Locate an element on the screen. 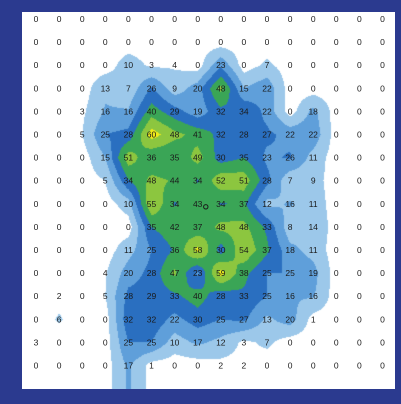 This screenshot has height=404, width=401. cell-value-label: 5 is located at coordinates (82, 135).